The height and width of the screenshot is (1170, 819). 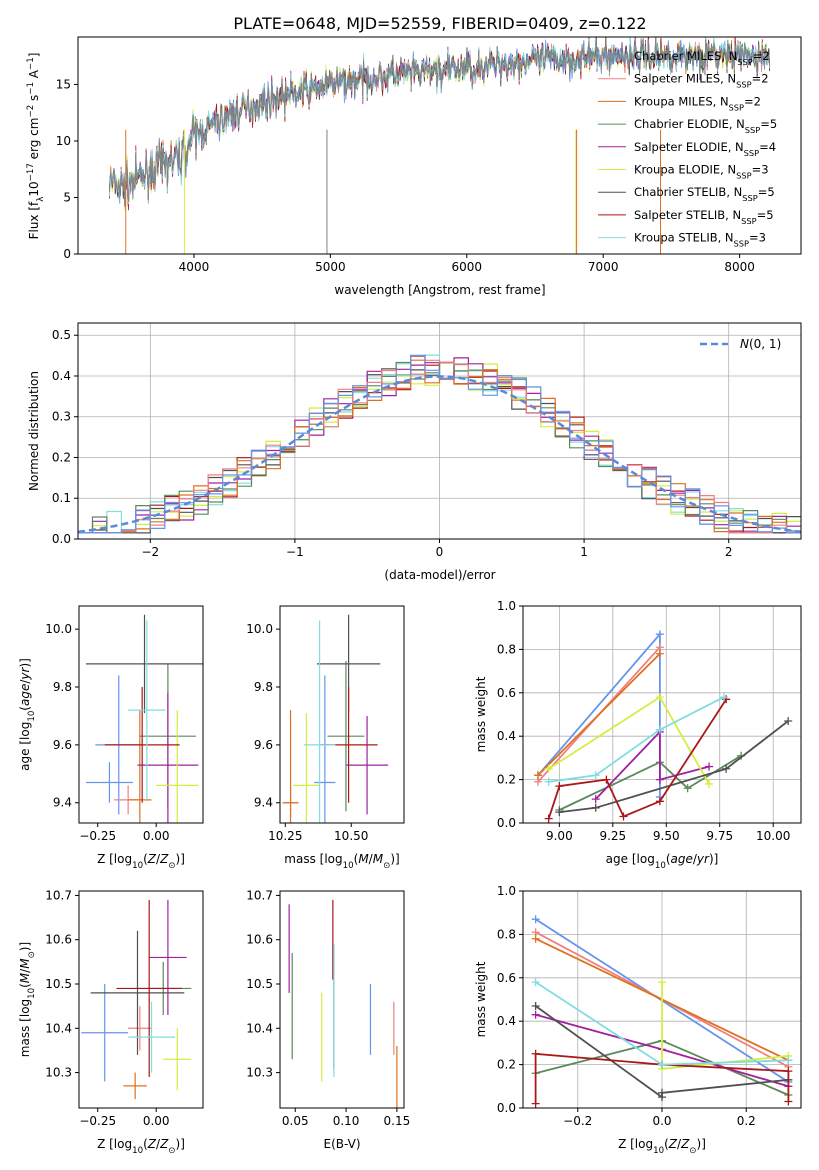 I want to click on x-tick-label: 8000, so click(x=739, y=267).